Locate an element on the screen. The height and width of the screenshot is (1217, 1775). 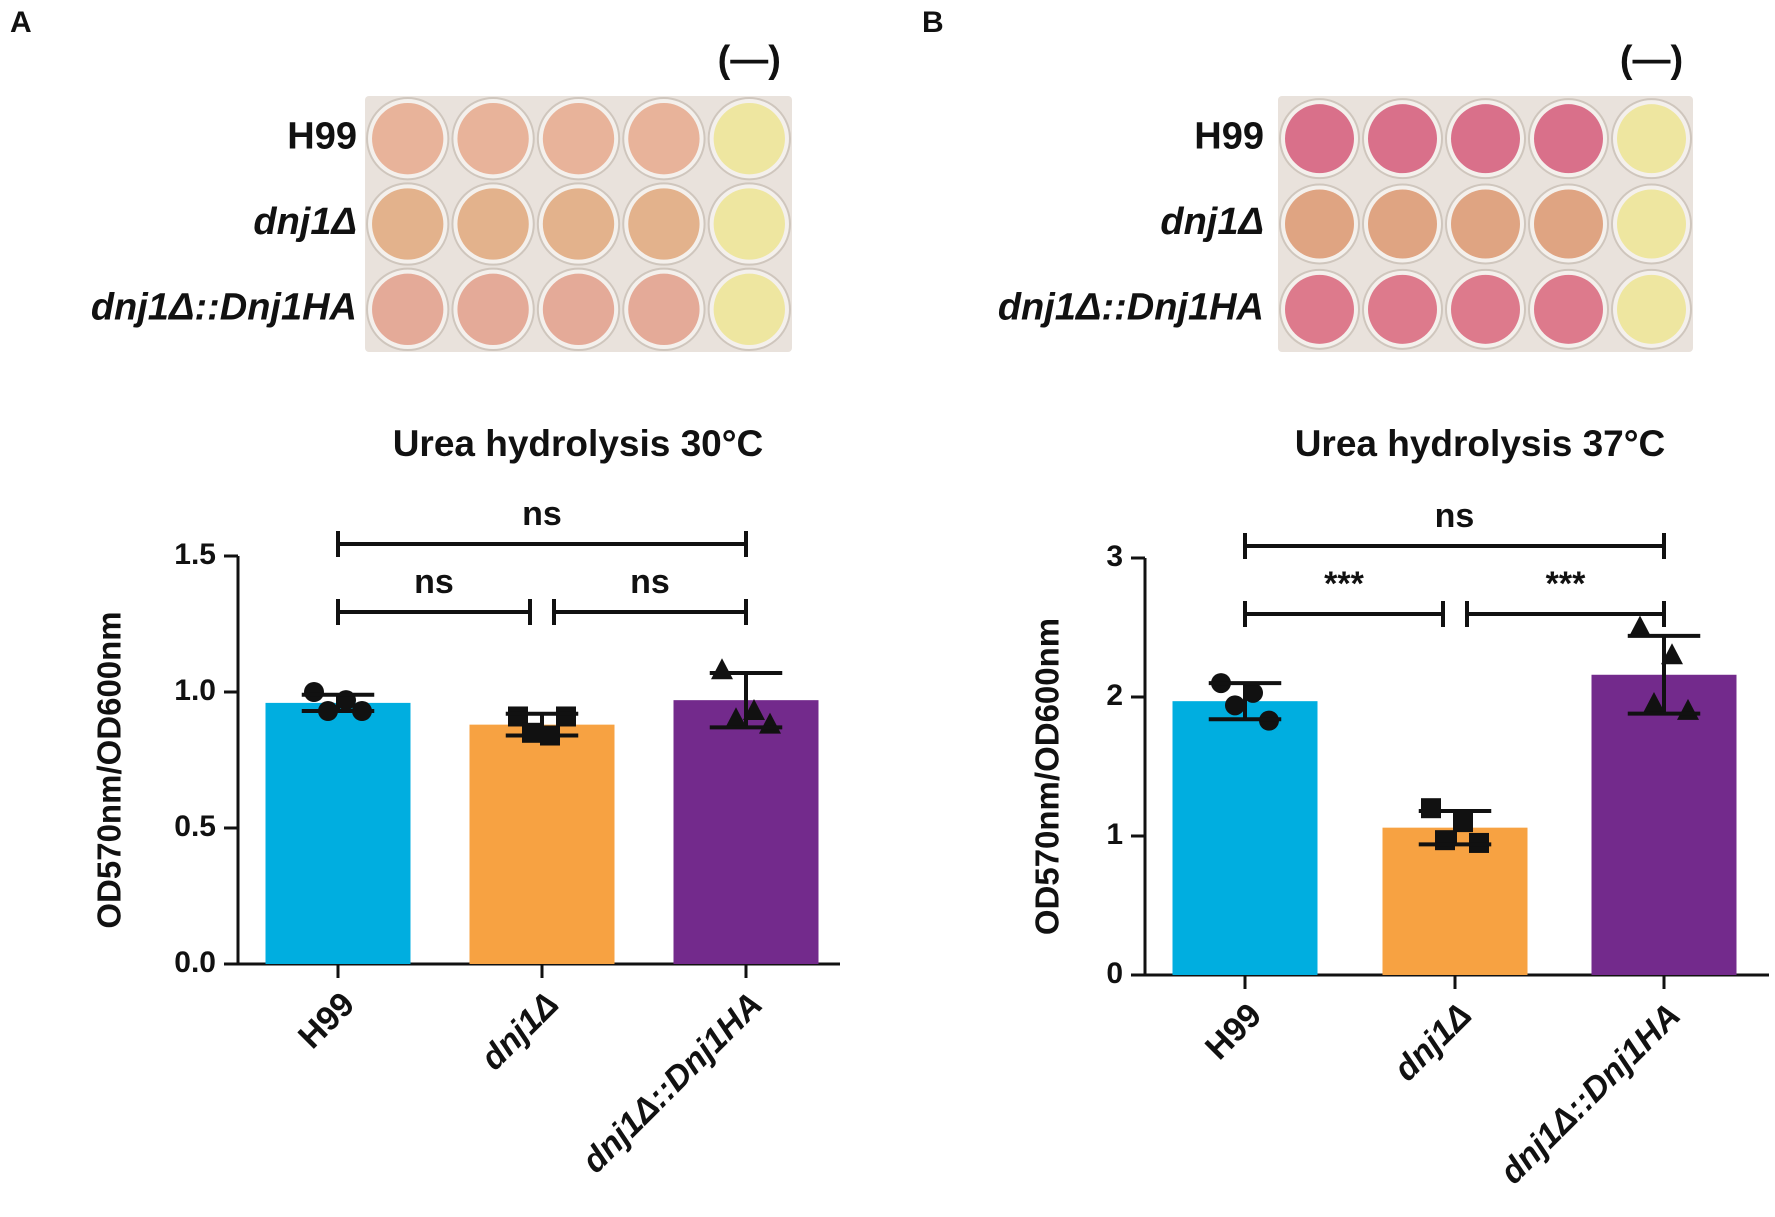
y-tick-label: 3 is located at coordinates (1114, 556).